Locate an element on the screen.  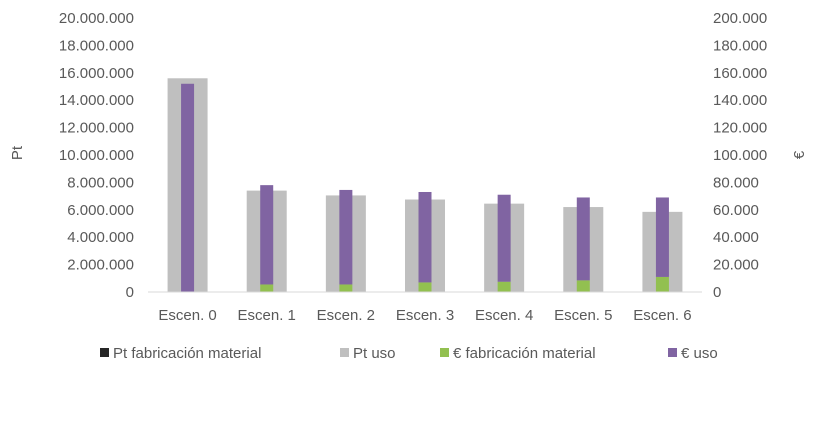
x-tick-label: Escen. 1 is located at coordinates (267, 315).